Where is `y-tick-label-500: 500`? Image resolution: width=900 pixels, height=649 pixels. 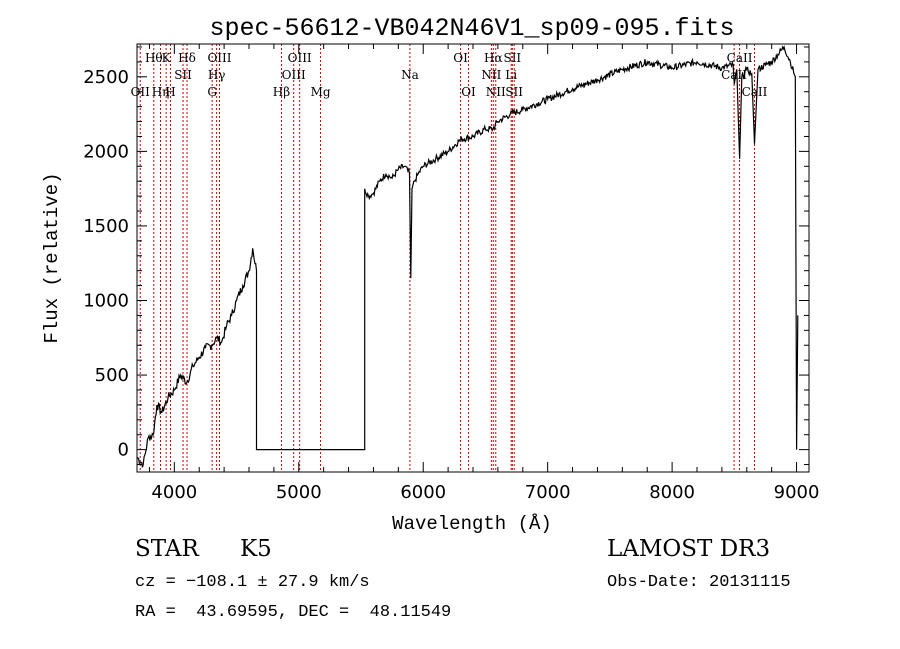 y-tick-label-500: 500 is located at coordinates (112, 375).